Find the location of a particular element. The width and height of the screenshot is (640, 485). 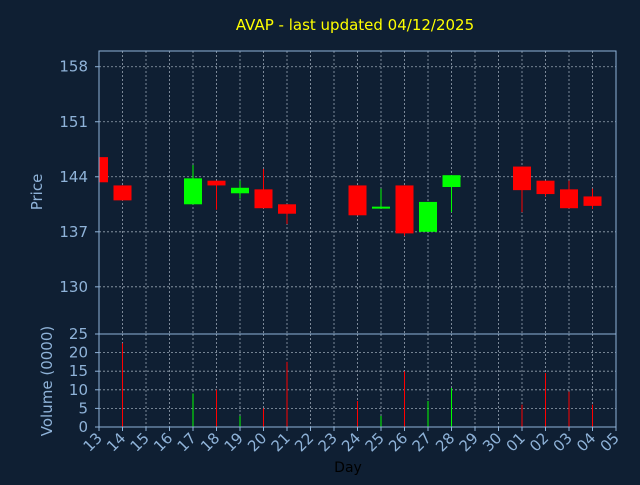

x-tick-label: 02 is located at coordinates (539, 442).